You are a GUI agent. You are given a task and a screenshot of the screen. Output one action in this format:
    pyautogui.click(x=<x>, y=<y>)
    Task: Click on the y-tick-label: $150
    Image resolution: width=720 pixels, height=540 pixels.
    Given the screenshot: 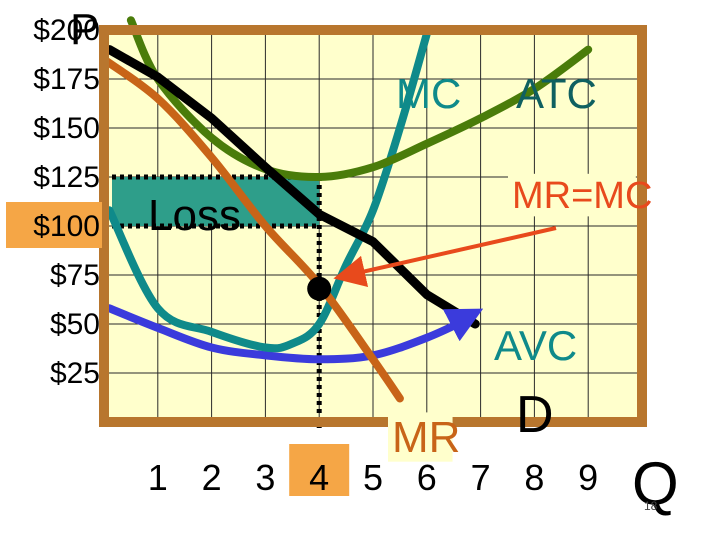 What is the action you would take?
    pyautogui.click(x=66, y=128)
    